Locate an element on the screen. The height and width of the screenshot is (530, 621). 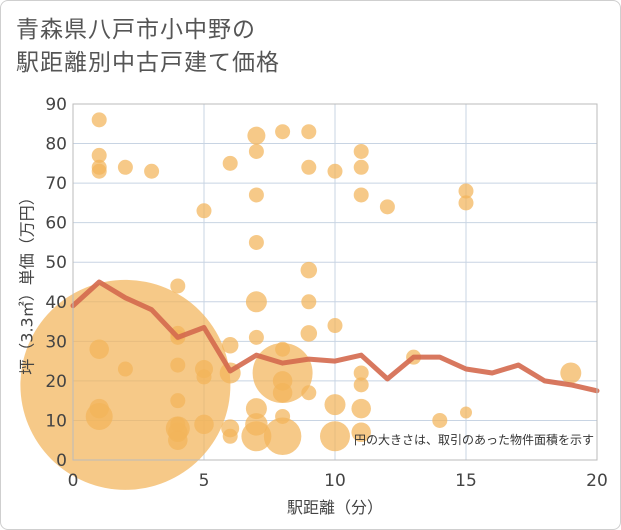
y-tick-label: 80 is located at coordinates (56, 145).